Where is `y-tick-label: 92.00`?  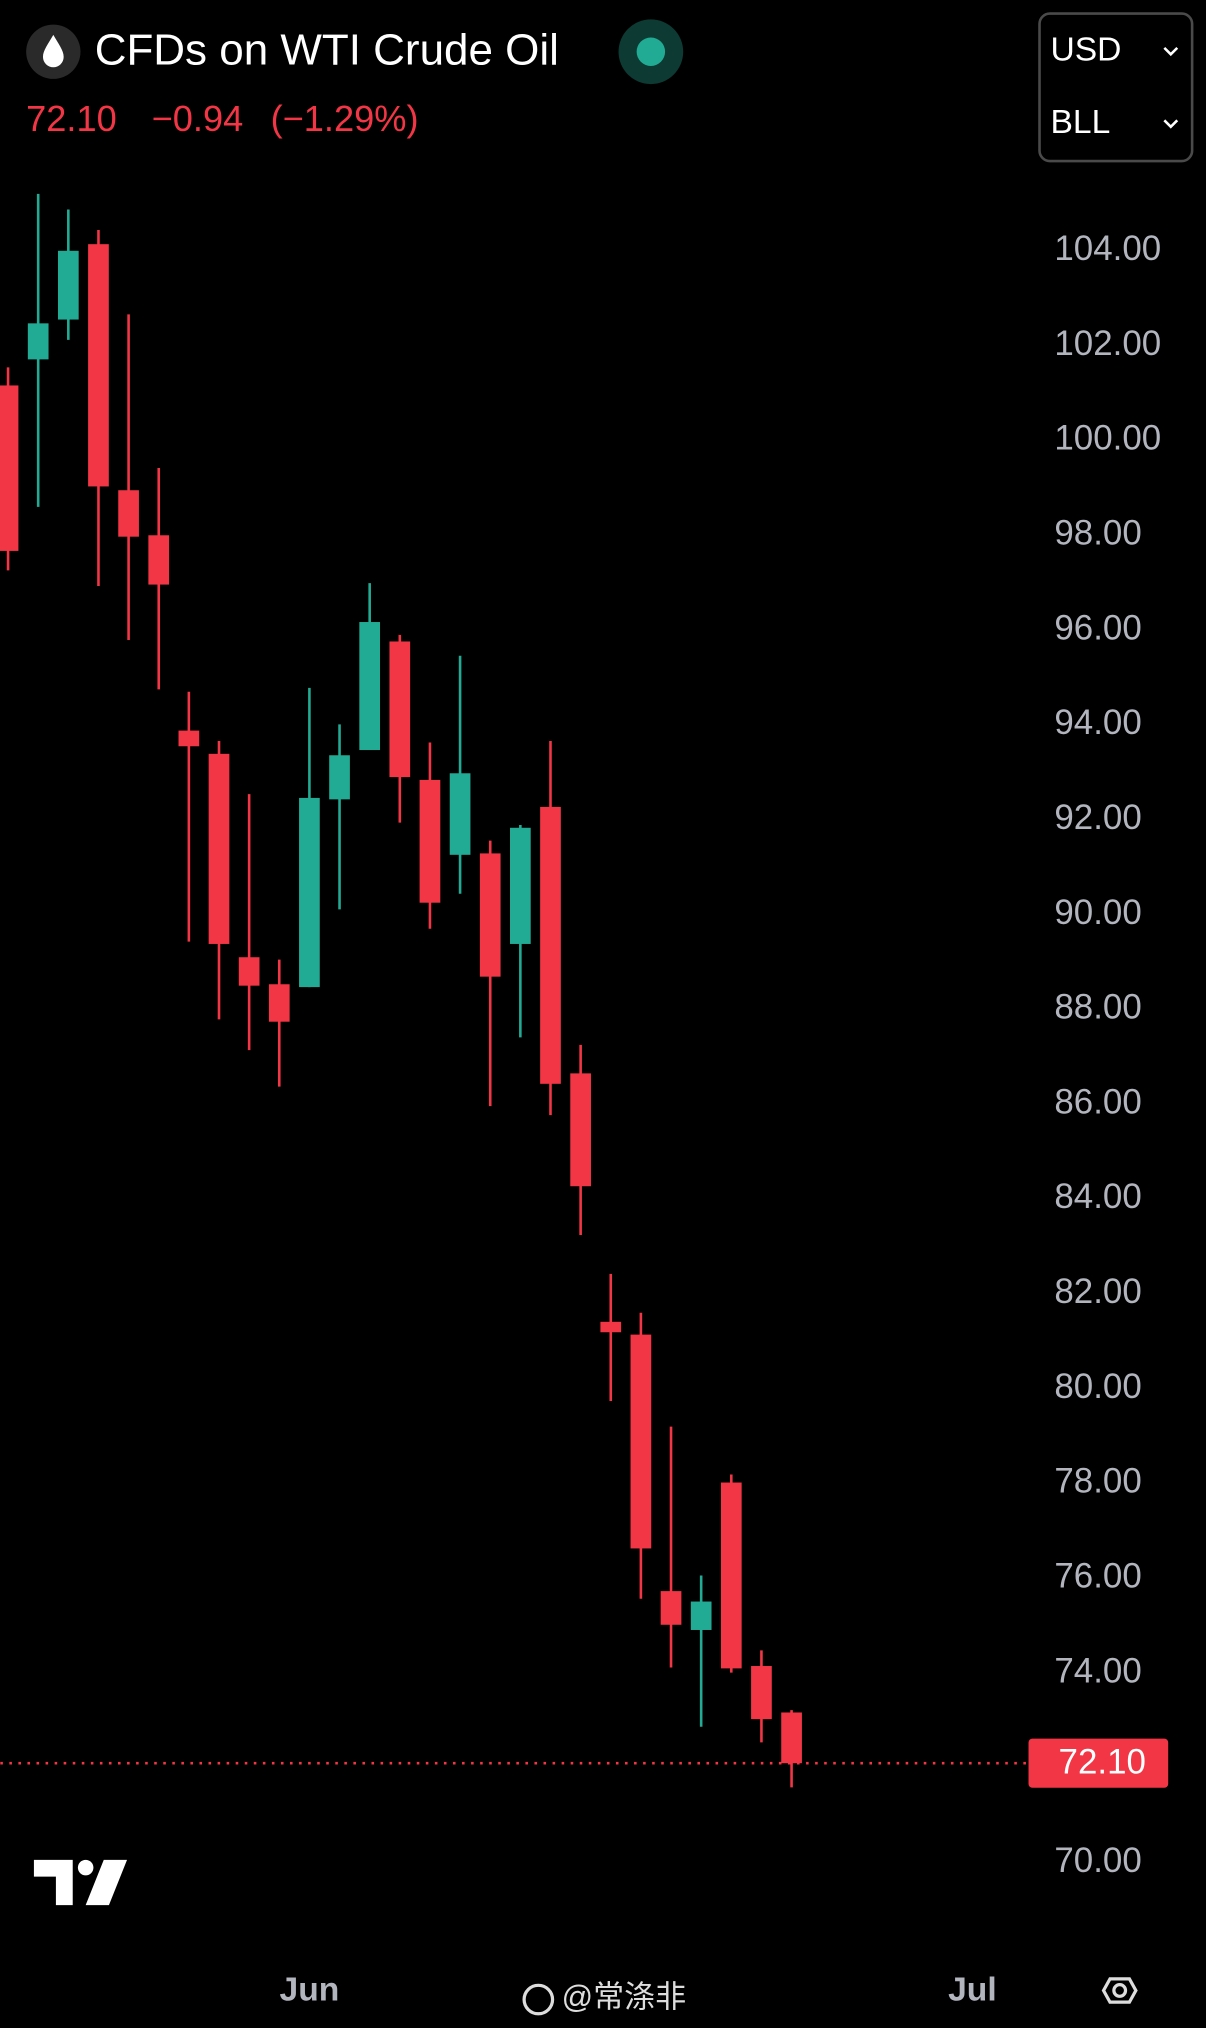 y-tick-label: 92.00 is located at coordinates (1097, 817).